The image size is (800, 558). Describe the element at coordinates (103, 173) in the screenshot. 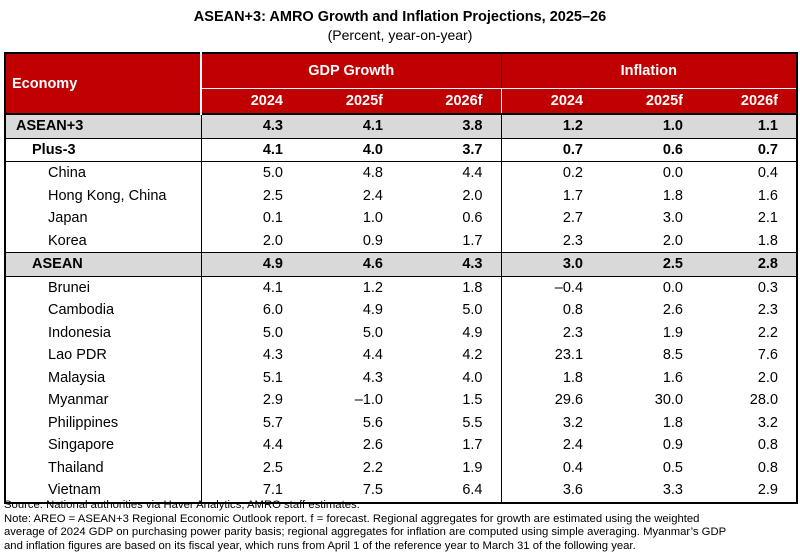

I see `economy-name: China` at that location.